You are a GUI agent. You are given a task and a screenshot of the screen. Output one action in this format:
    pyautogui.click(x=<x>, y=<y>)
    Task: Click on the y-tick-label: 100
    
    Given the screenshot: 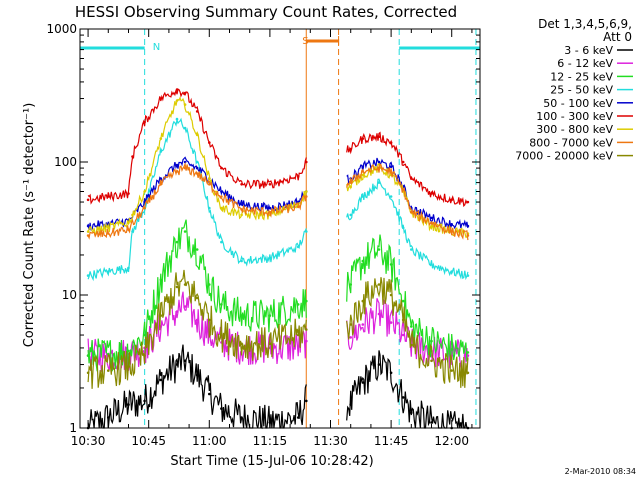 What is the action you would take?
    pyautogui.click(x=65, y=162)
    